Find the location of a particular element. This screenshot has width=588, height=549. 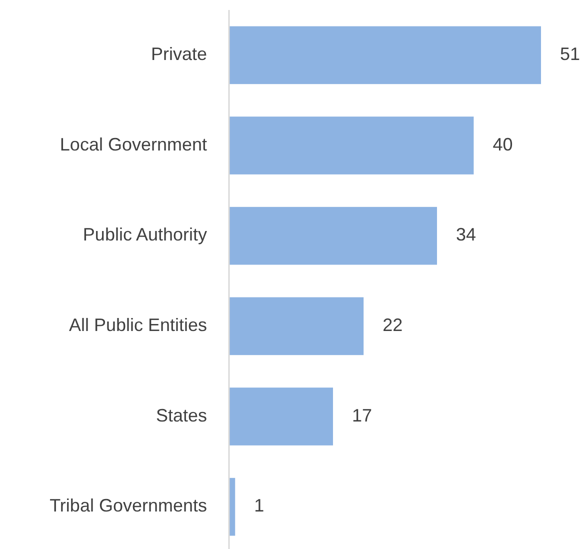

y-tick-label: Public Authority is located at coordinates (144, 234).